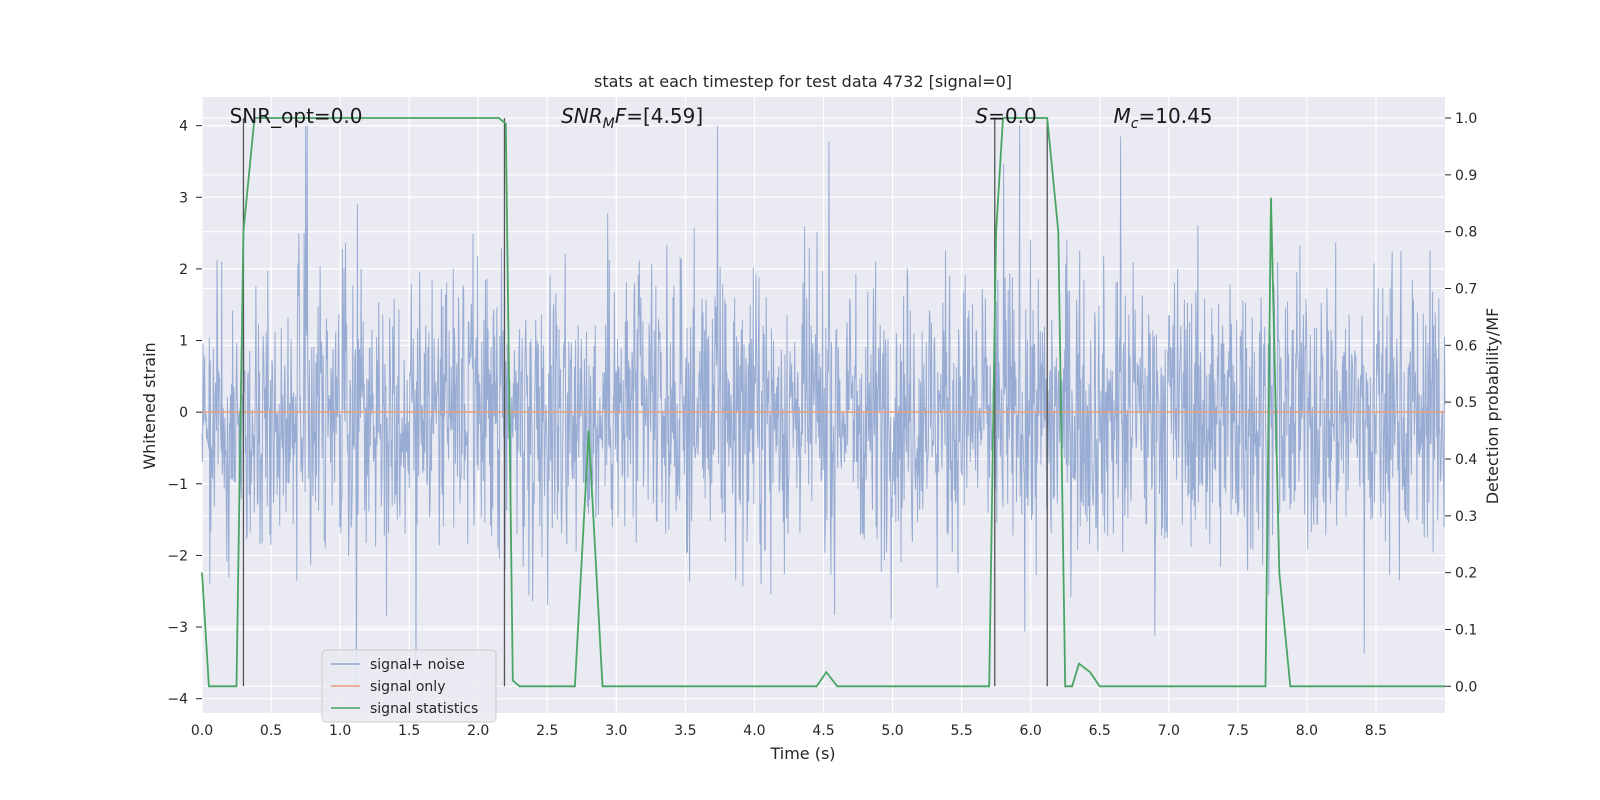 The image size is (1600, 800). Describe the element at coordinates (409, 731) in the screenshot. I see `x-tick-label: 1.5` at that location.